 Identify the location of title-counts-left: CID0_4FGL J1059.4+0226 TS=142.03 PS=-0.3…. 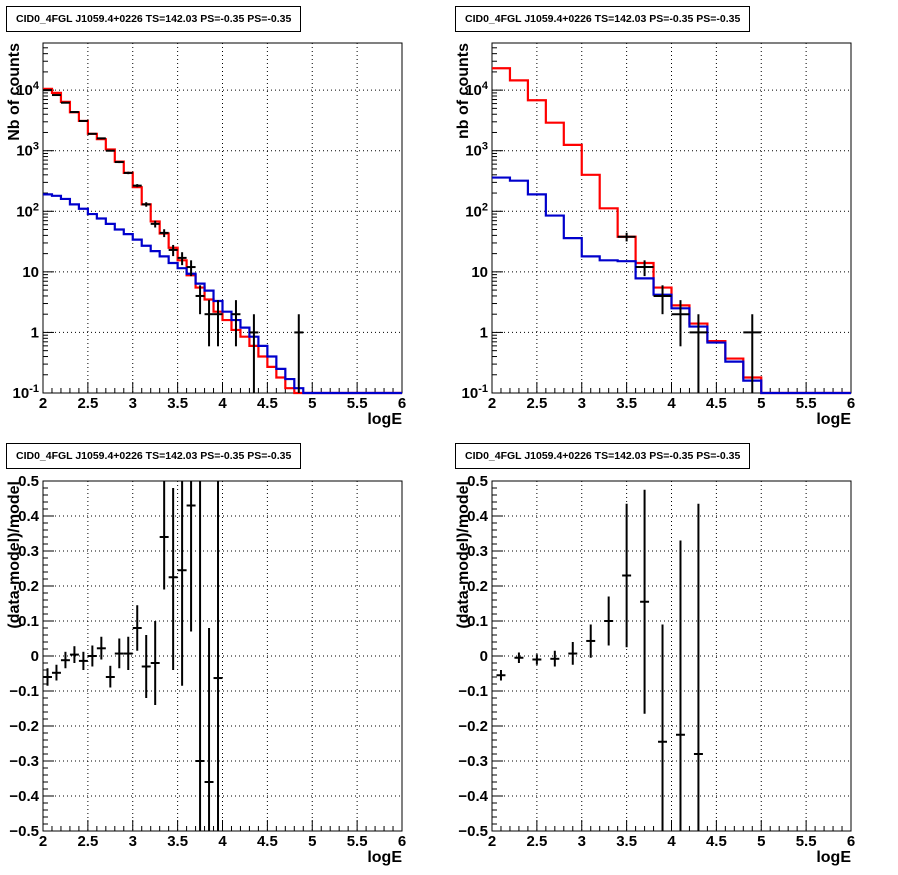
(154, 19).